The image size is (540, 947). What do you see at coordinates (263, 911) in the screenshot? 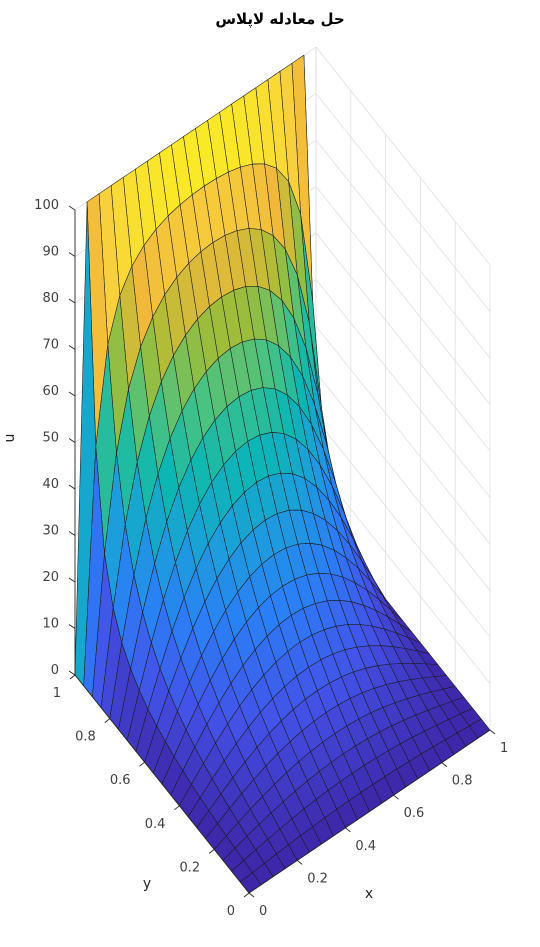
I see `x-tick-label: 0` at bounding box center [263, 911].